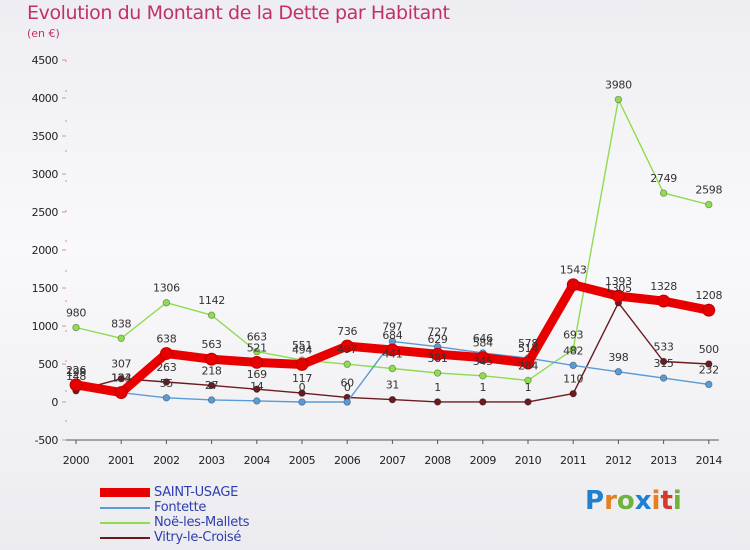 This screenshot has height=550, width=750. What do you see at coordinates (709, 349) in the screenshot?
I see `data-label: 500` at bounding box center [709, 349].